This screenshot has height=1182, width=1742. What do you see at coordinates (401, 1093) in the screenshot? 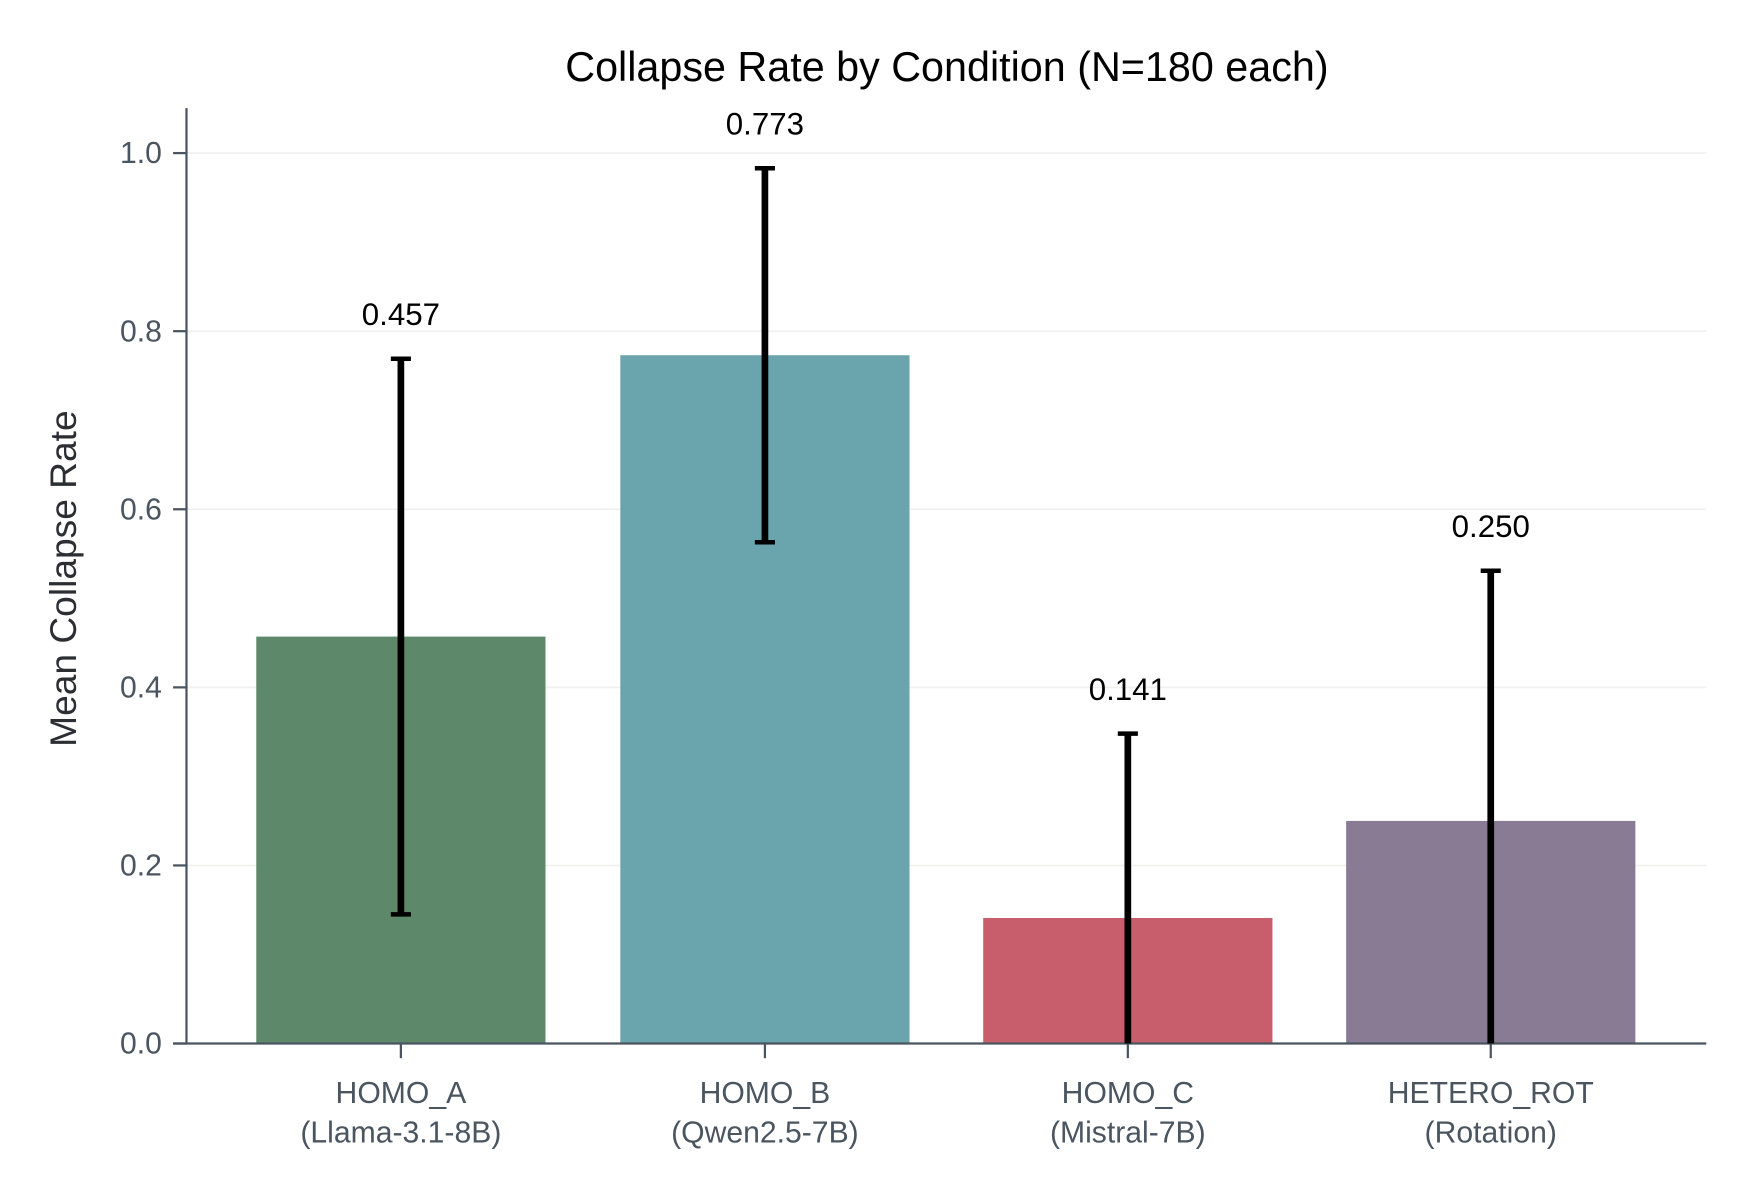
I see `x-tick-label: HOMO_A` at bounding box center [401, 1093].